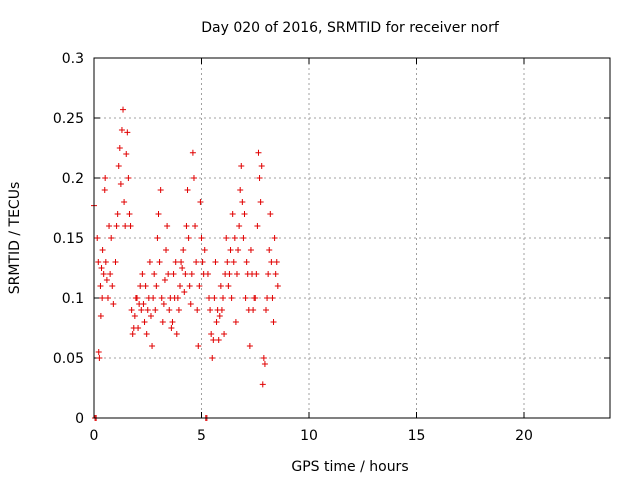 The image size is (640, 480). I want to click on y-tick-label: 0.05, so click(68, 359).